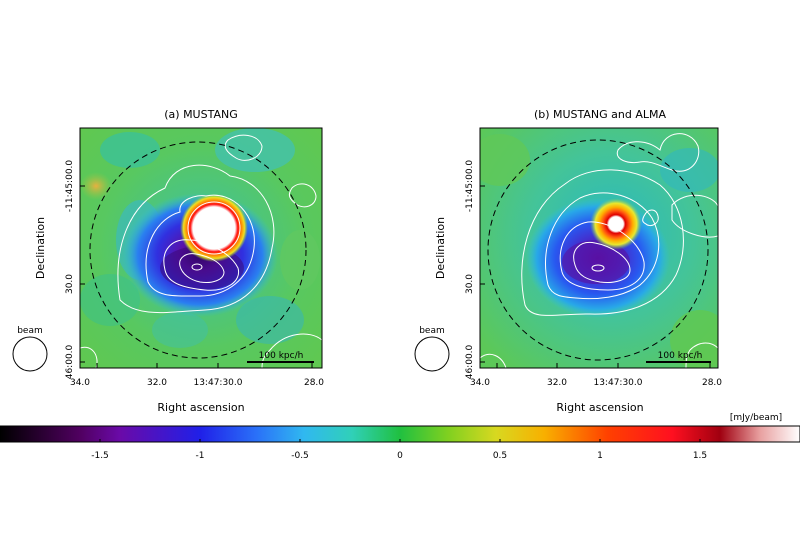  I want to click on panel-a-contours, so click(201, 251).